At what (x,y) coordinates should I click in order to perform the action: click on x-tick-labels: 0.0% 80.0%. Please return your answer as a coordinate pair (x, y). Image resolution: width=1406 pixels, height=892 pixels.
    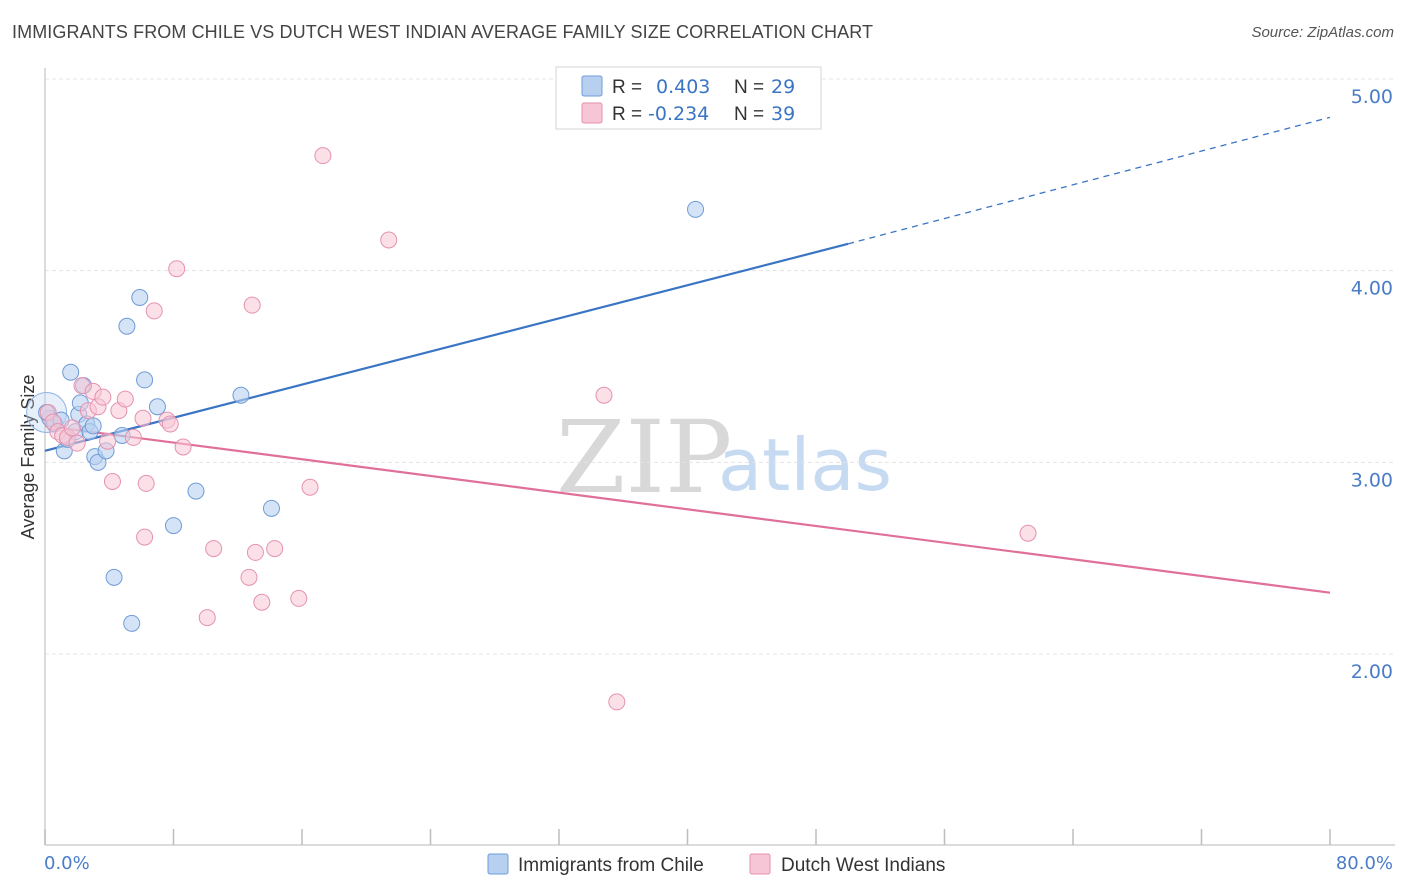
    Looking at the image, I should click on (718, 863).